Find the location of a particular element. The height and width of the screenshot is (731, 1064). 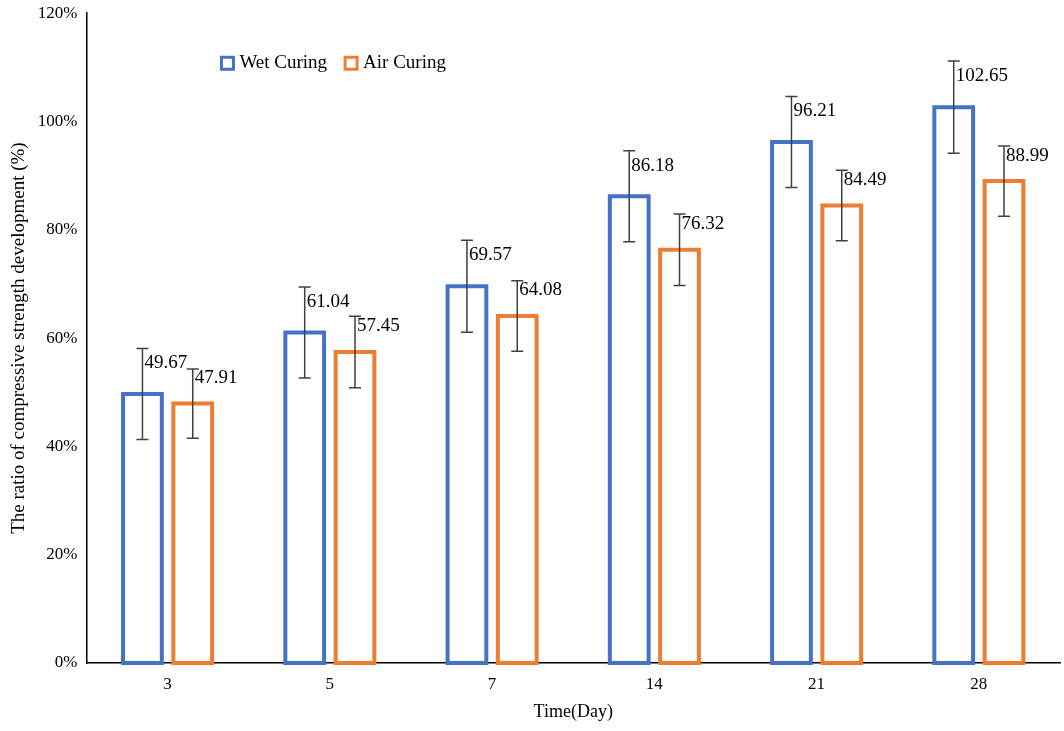

legend-label: Wet Curing is located at coordinates (283, 62).